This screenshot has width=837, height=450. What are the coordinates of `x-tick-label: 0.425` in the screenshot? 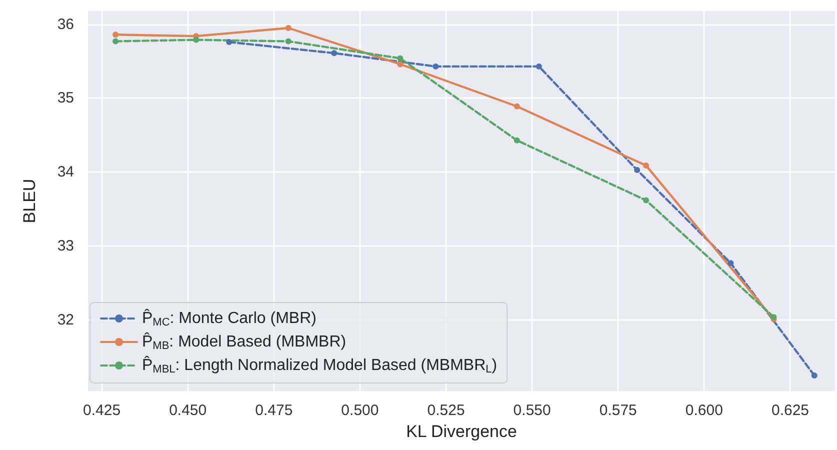 It's located at (101, 410).